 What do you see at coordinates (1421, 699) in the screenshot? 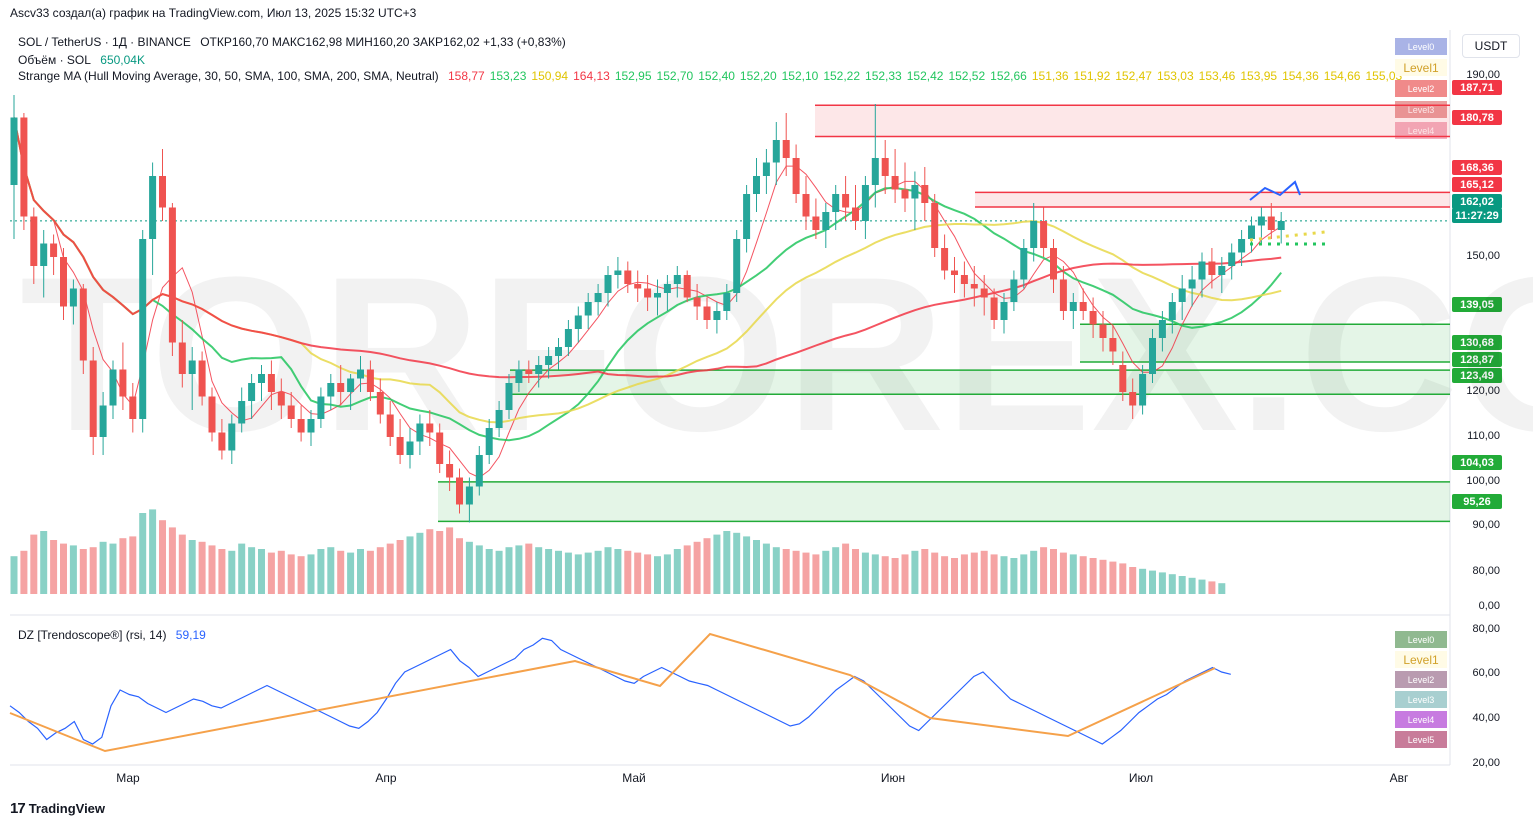
I see `rsi-level-button: Level3` at bounding box center [1421, 699].